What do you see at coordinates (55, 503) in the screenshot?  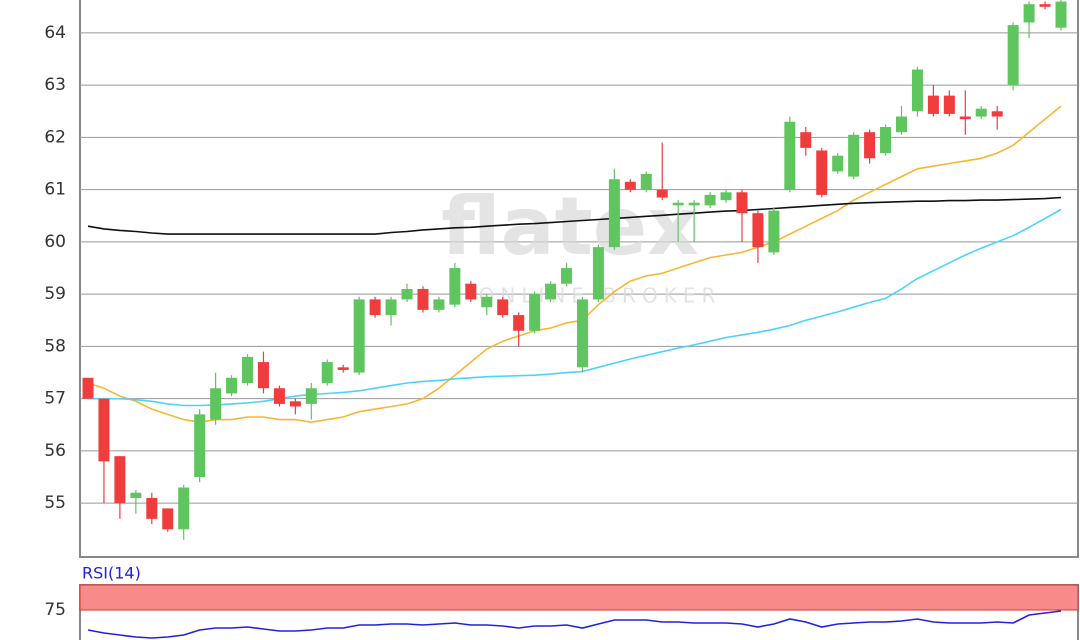 I see `y-tick-label: 55` at bounding box center [55, 503].